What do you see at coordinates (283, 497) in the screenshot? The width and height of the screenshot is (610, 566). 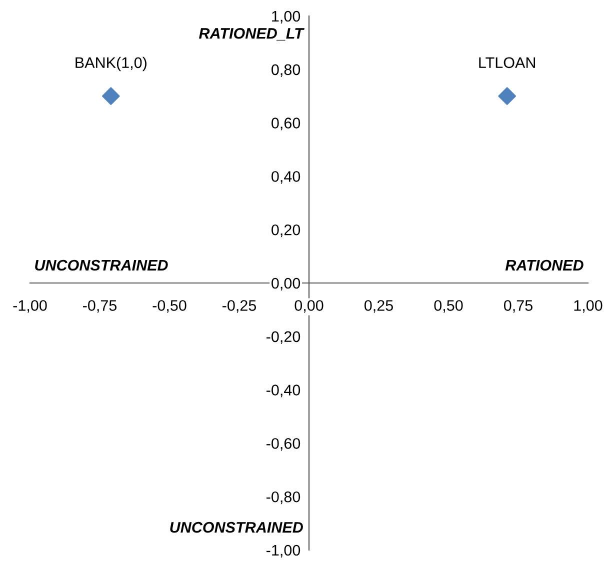 I see `y-tick-label: -0,80` at bounding box center [283, 497].